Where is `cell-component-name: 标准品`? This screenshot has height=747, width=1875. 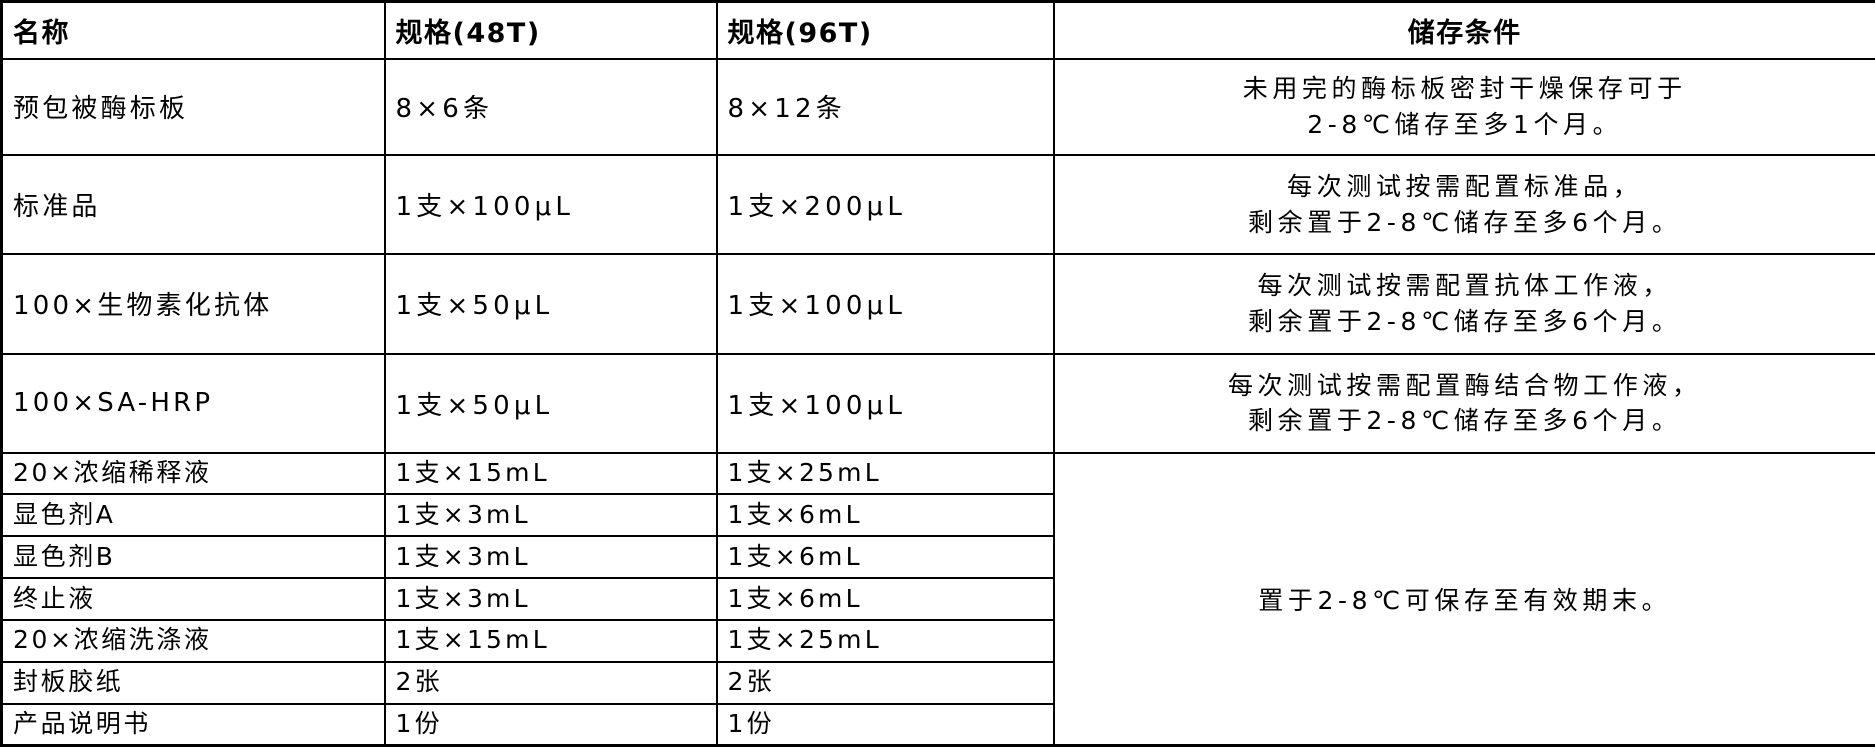 cell-component-name: 标准品 is located at coordinates (193, 205).